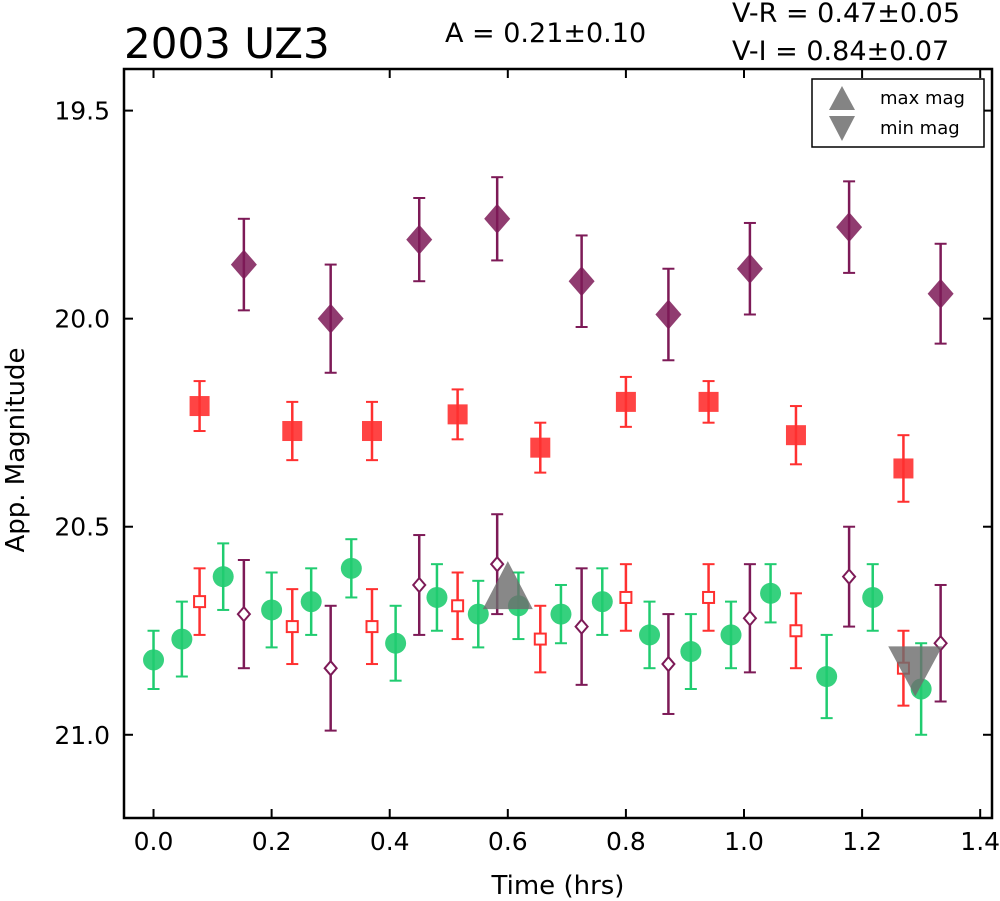 This screenshot has height=901, width=1000. I want to click on series-4-filled-circle-1-point, so click(182, 639).